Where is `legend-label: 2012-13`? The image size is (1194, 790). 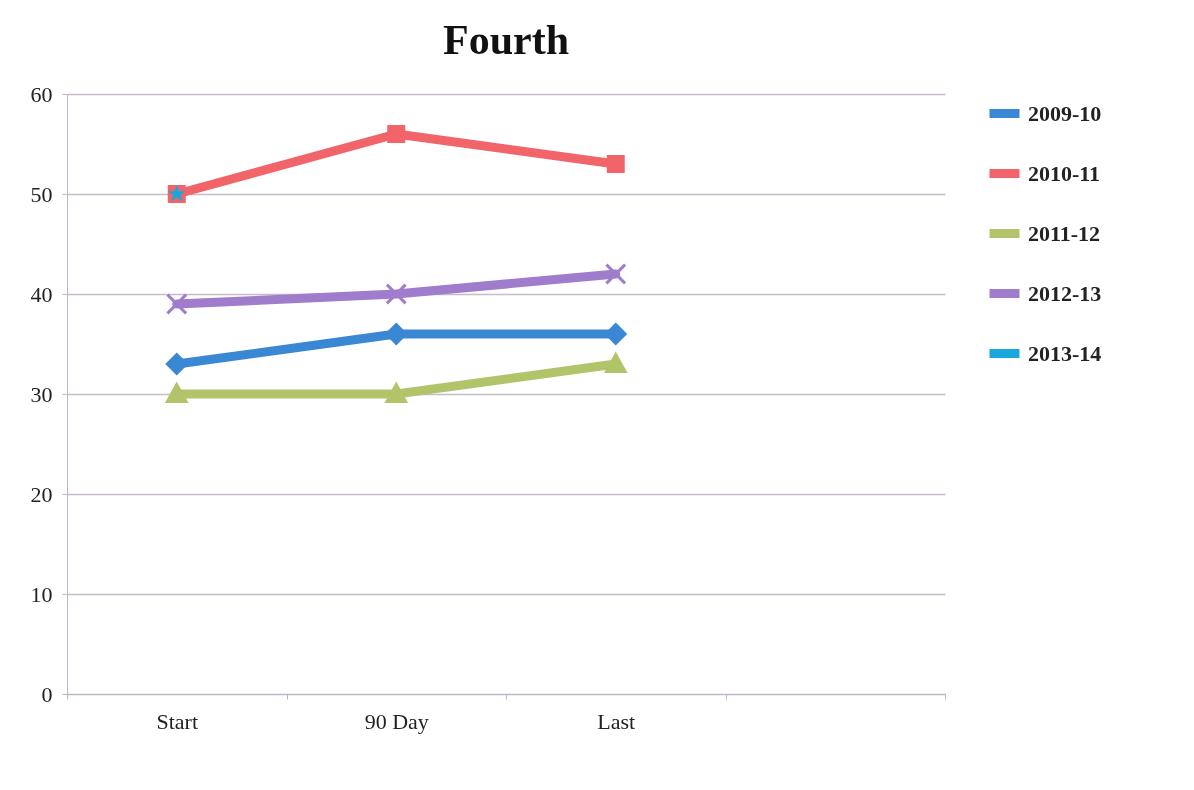 legend-label: 2012-13 is located at coordinates (1065, 293).